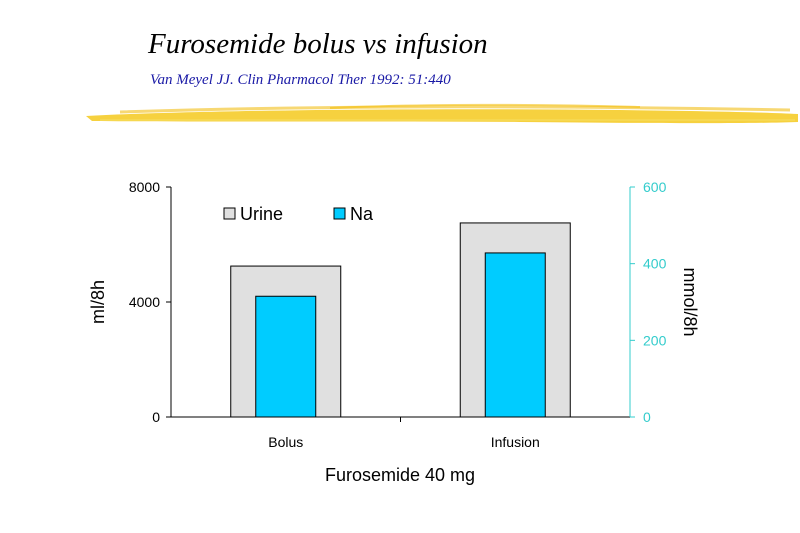 The image size is (800, 533). I want to click on legend-swatch-urine, so click(229, 213).